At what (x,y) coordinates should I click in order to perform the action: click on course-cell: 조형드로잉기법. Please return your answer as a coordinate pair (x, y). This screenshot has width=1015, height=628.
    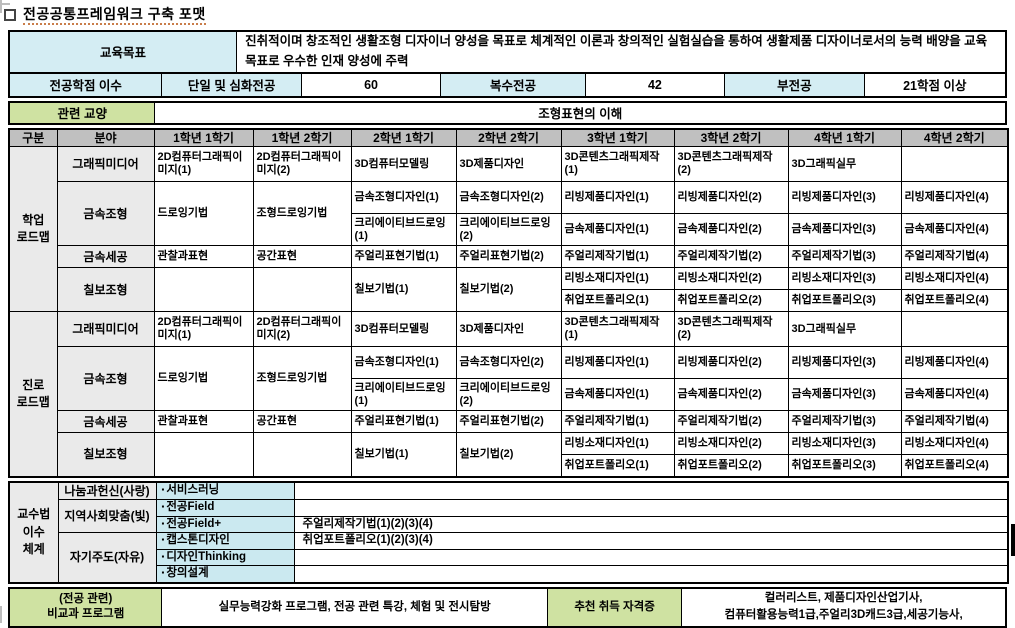
    Looking at the image, I should click on (302, 379).